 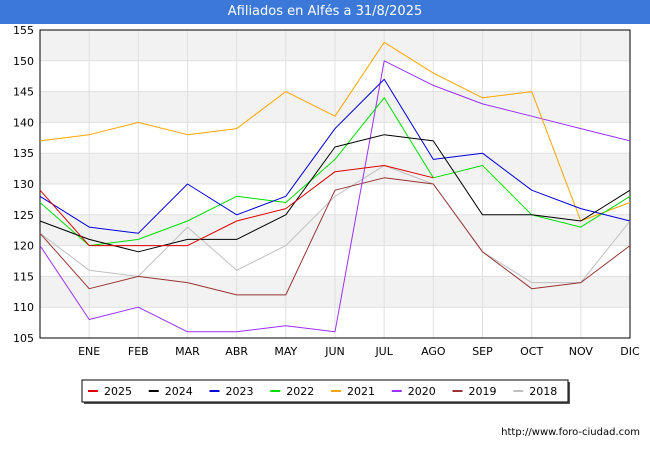 What do you see at coordinates (361, 391) in the screenshot?
I see `legend-label-2021: 2021` at bounding box center [361, 391].